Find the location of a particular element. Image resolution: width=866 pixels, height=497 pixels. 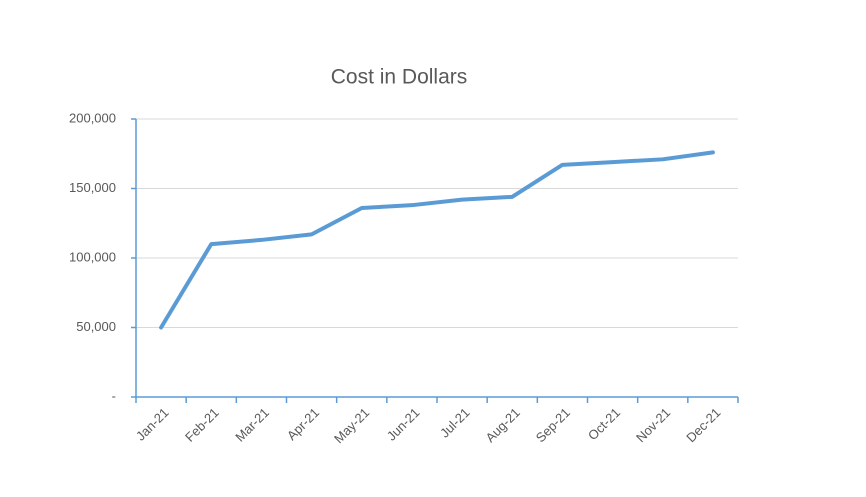

y-tick-label: - is located at coordinates (114, 395).